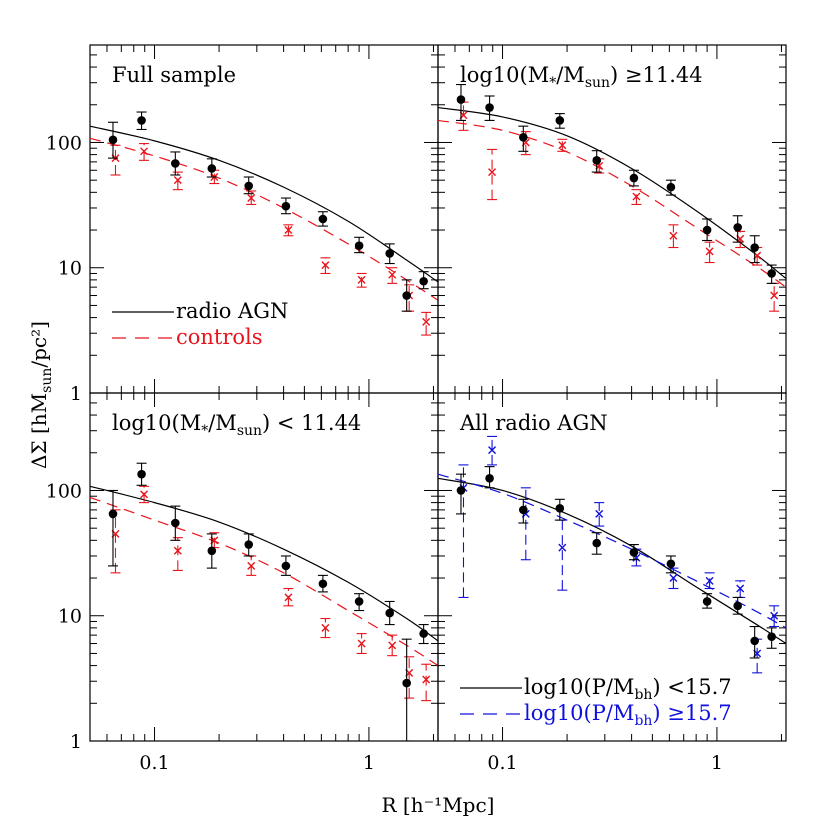  What do you see at coordinates (232, 311) in the screenshot?
I see `legend-label: radio AGN` at bounding box center [232, 311].